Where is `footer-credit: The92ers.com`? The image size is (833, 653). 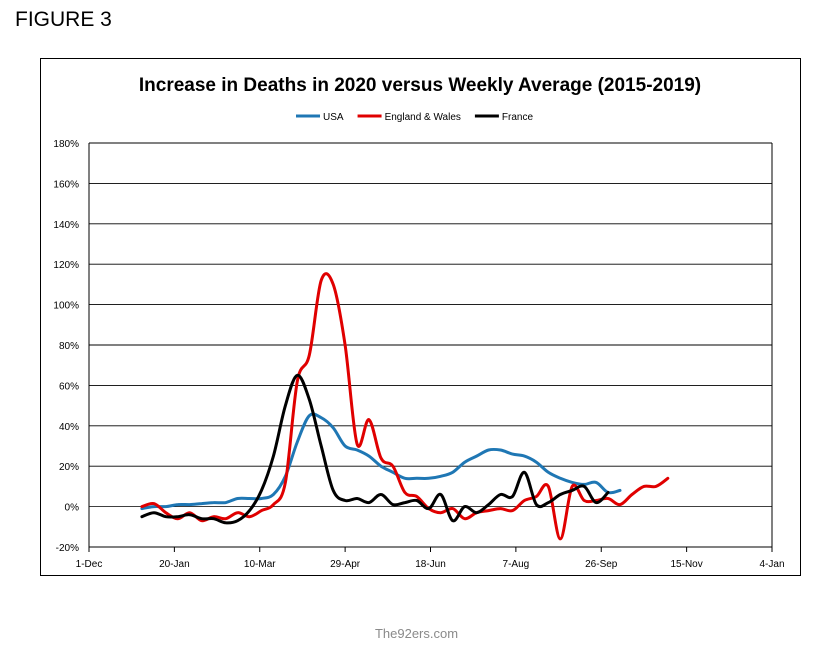 footer-credit: The92ers.com is located at coordinates (416, 633).